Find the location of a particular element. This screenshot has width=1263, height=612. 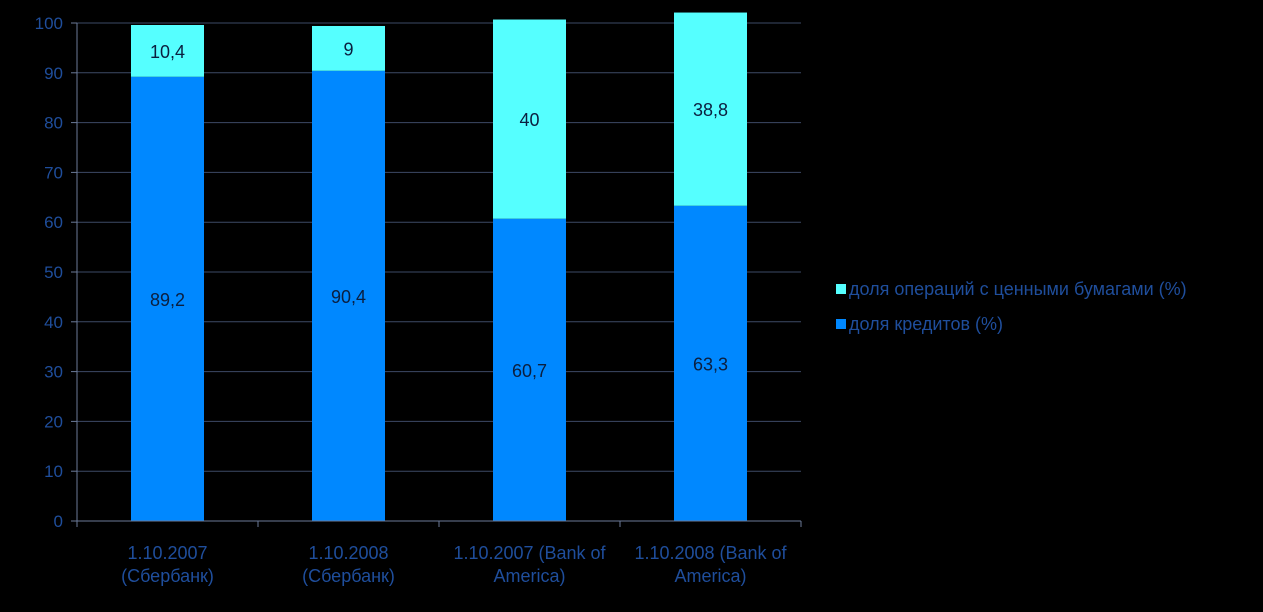

data-label: 63,3 is located at coordinates (710, 364).